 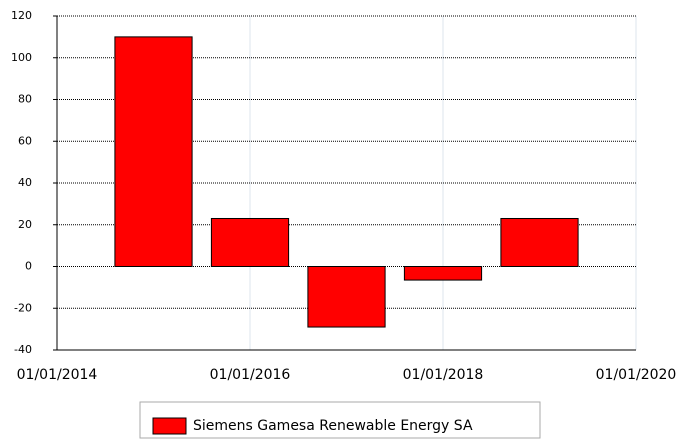 I want to click on y-tick-label: 40, so click(x=25, y=182).